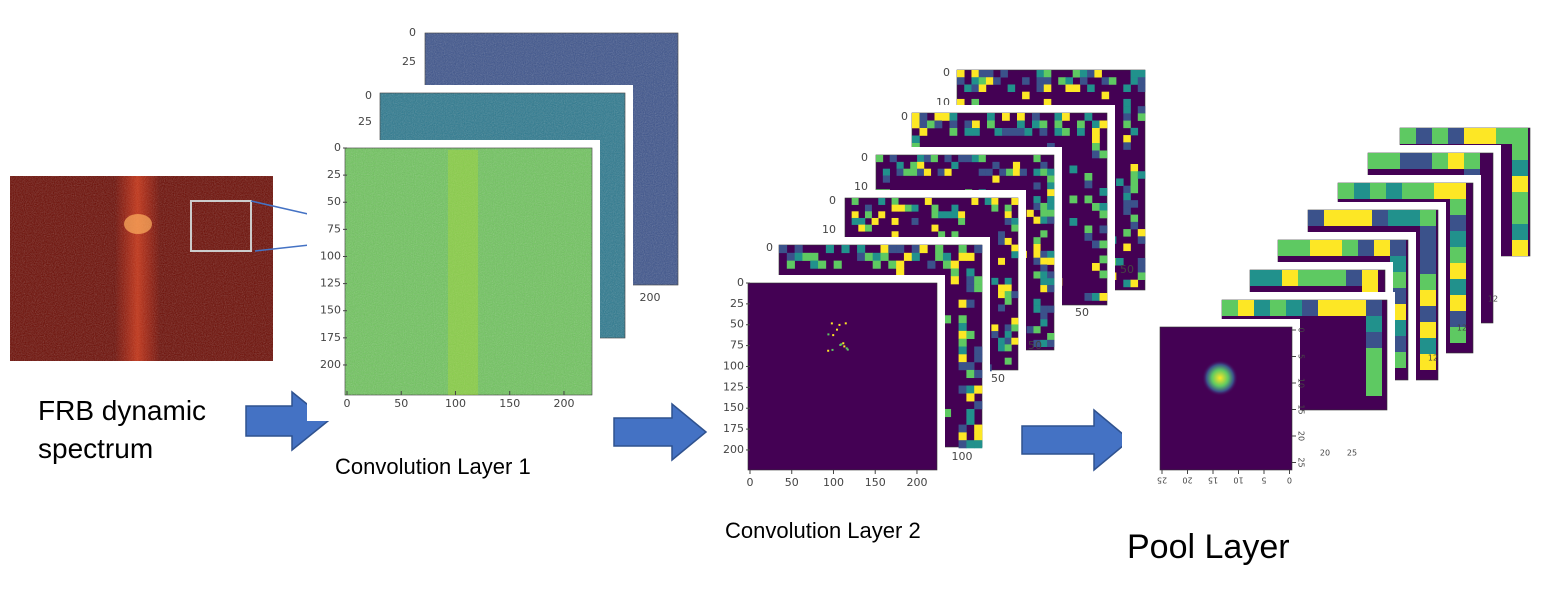  I want to click on input-label: FRB dynamic, so click(122, 410).